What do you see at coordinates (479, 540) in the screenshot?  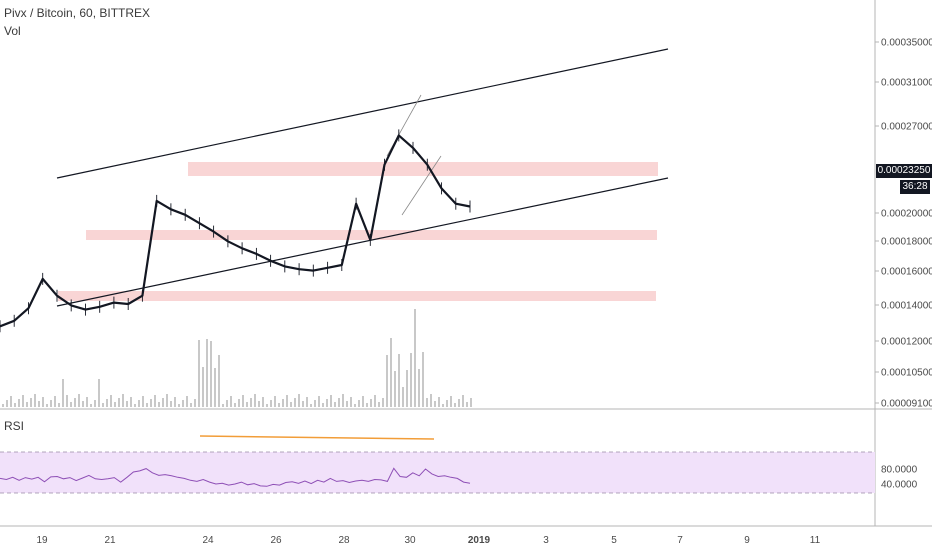 I see `time-tick-label: 2019` at bounding box center [479, 540].